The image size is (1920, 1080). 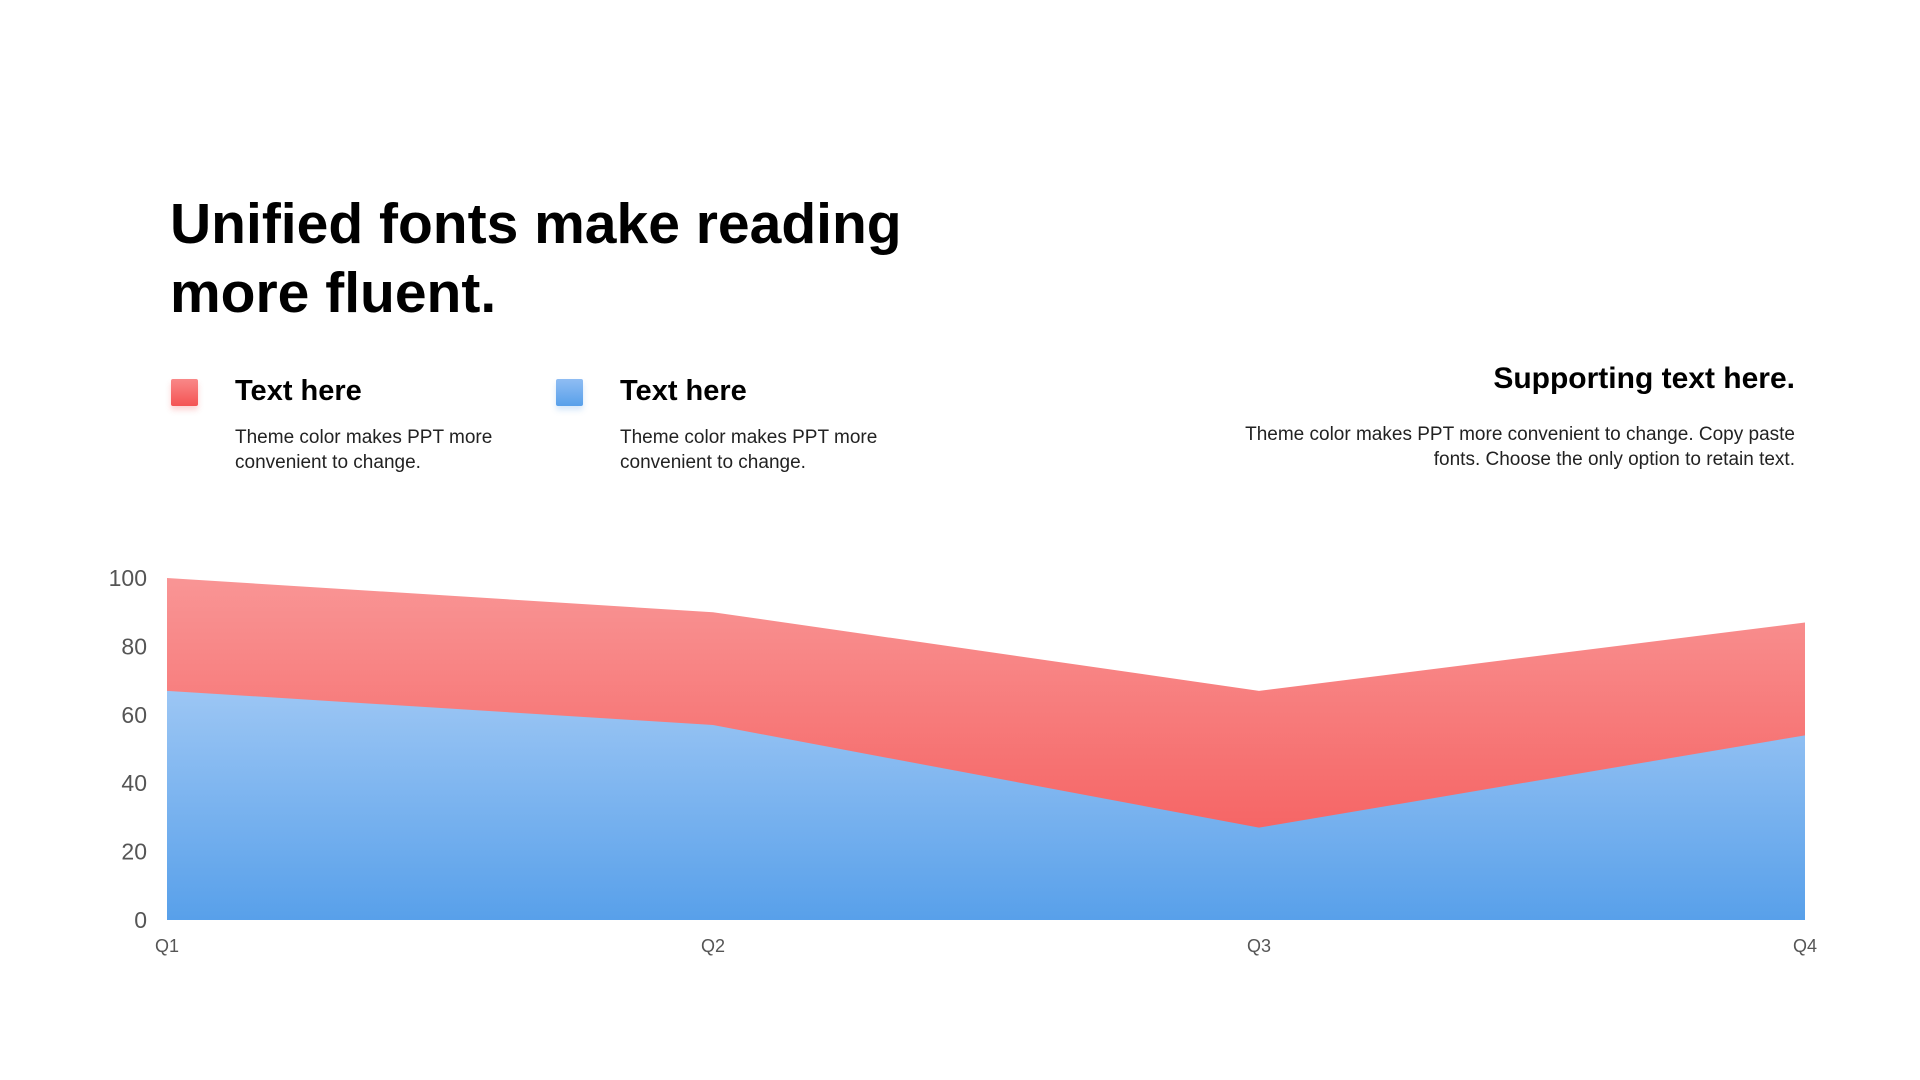 I want to click on y-tick-label: 100, so click(x=128, y=578).